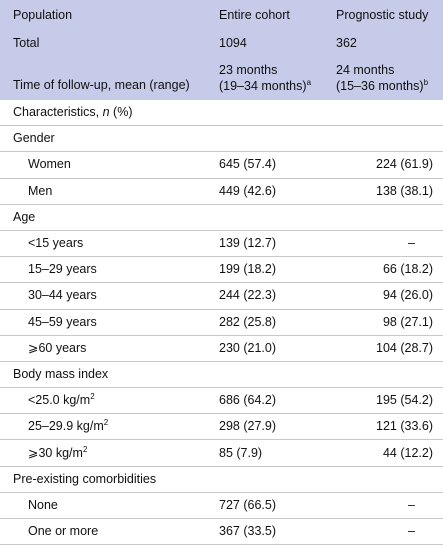 The image size is (443, 550). Describe the element at coordinates (221, 480) in the screenshot. I see `section-row-comorbidities: Pre-existing comorbidities` at that location.